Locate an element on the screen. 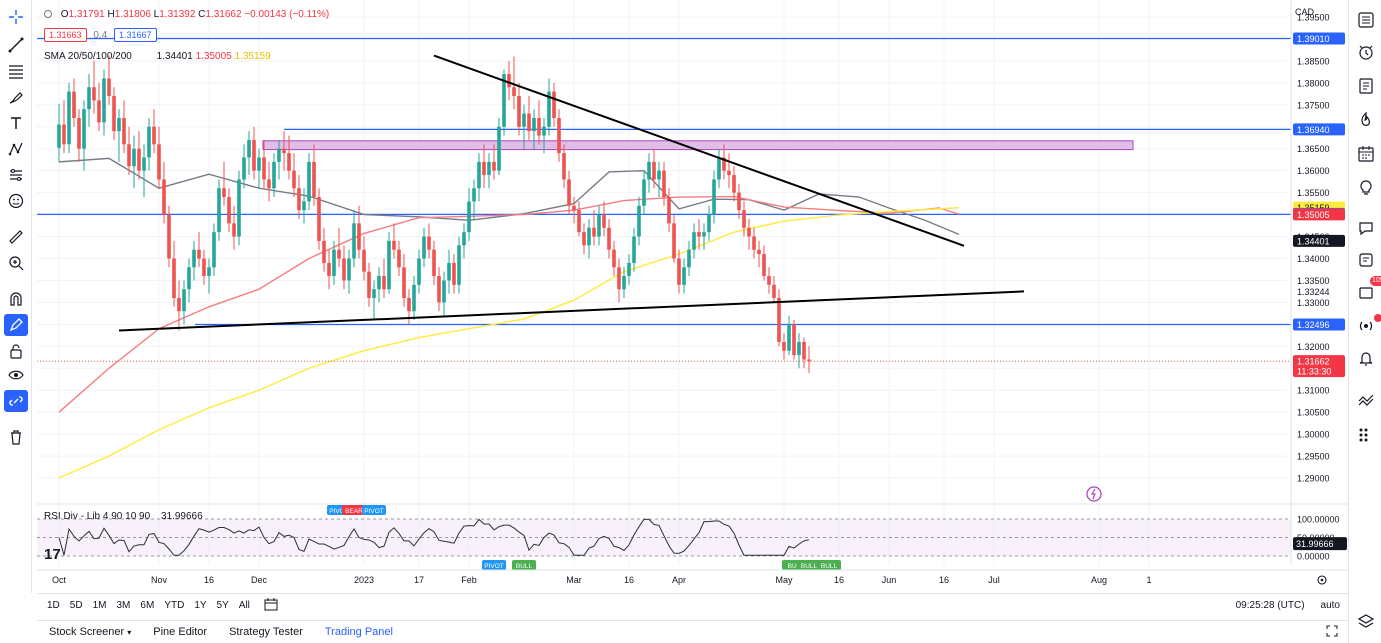  clock-time: 09:25:28 (UTC) is located at coordinates (1270, 605).